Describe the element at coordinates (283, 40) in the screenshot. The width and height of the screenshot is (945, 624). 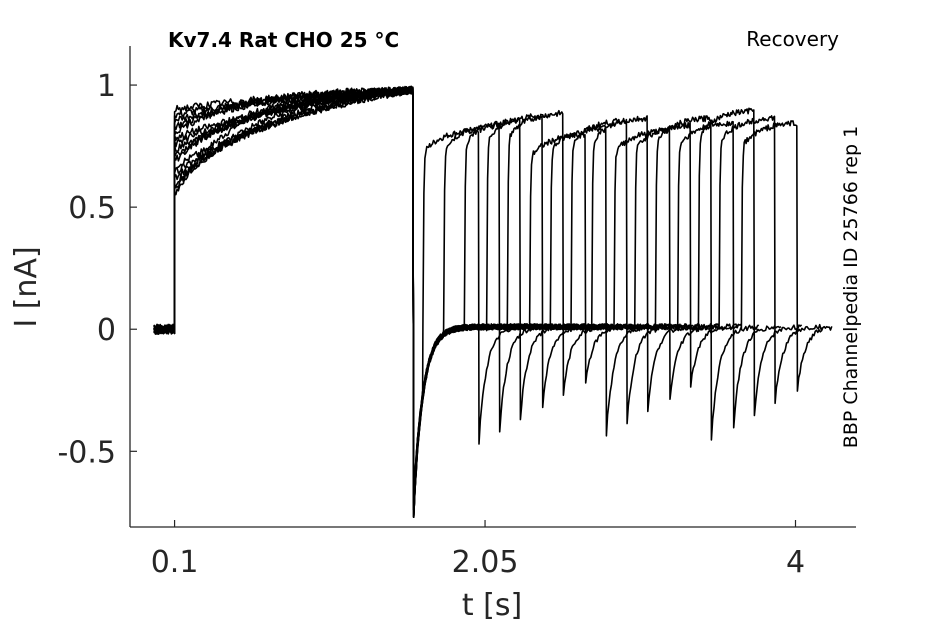
I see `chart-title: Kv7.4 Rat CHO 25 °C` at that location.